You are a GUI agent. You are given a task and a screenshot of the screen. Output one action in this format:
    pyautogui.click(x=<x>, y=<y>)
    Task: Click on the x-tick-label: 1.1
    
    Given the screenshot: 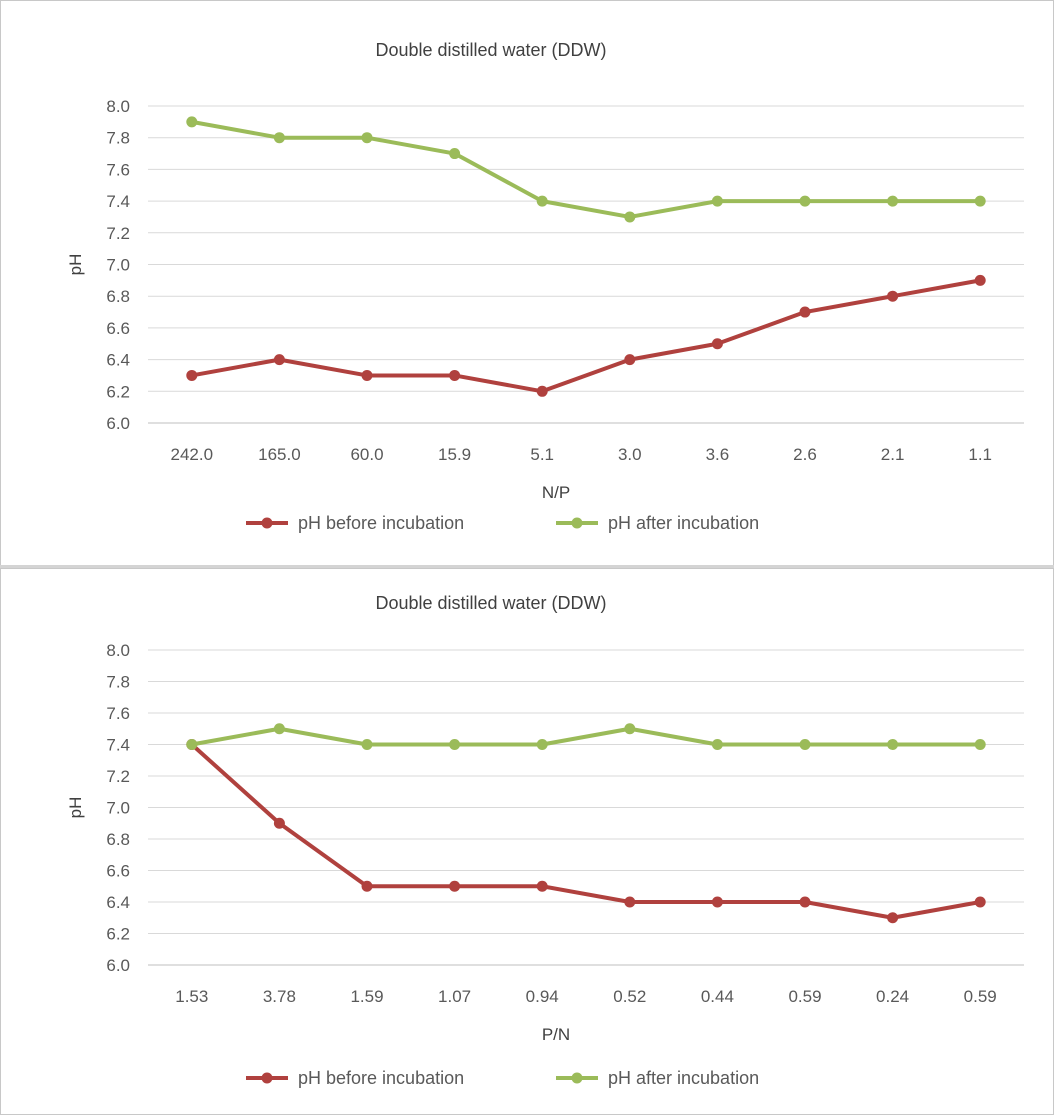 What is the action you would take?
    pyautogui.click(x=980, y=454)
    